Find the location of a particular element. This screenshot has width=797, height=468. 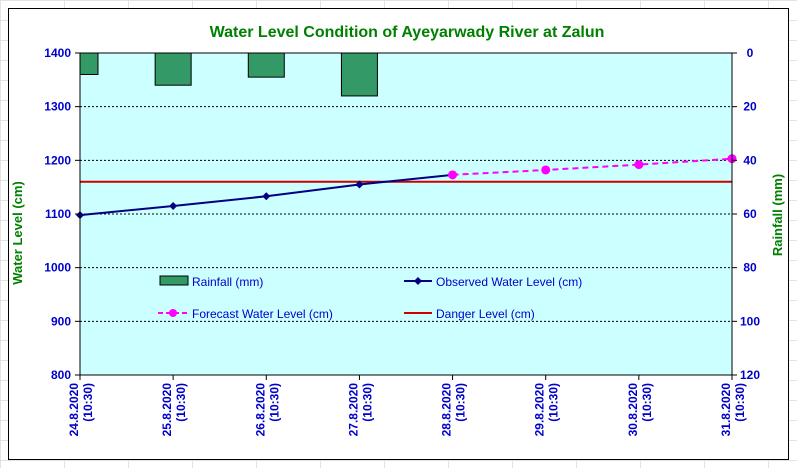

right-axis-ticks: 0 20 40 60 80 100 120 is located at coordinates (746, 214).